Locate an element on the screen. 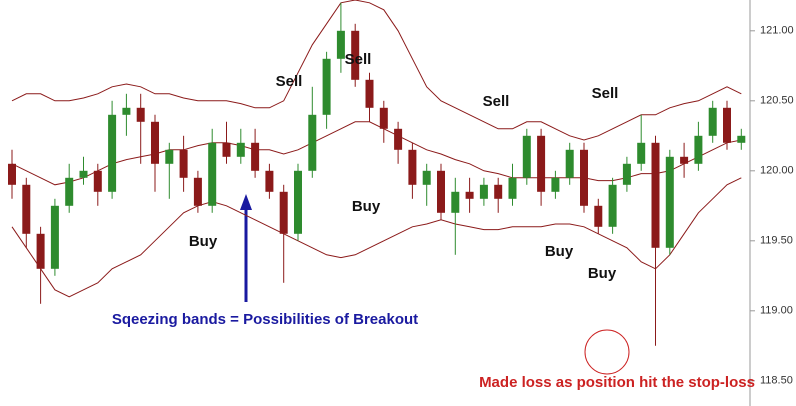  y-tick-label: 118.50 is located at coordinates (776, 381).